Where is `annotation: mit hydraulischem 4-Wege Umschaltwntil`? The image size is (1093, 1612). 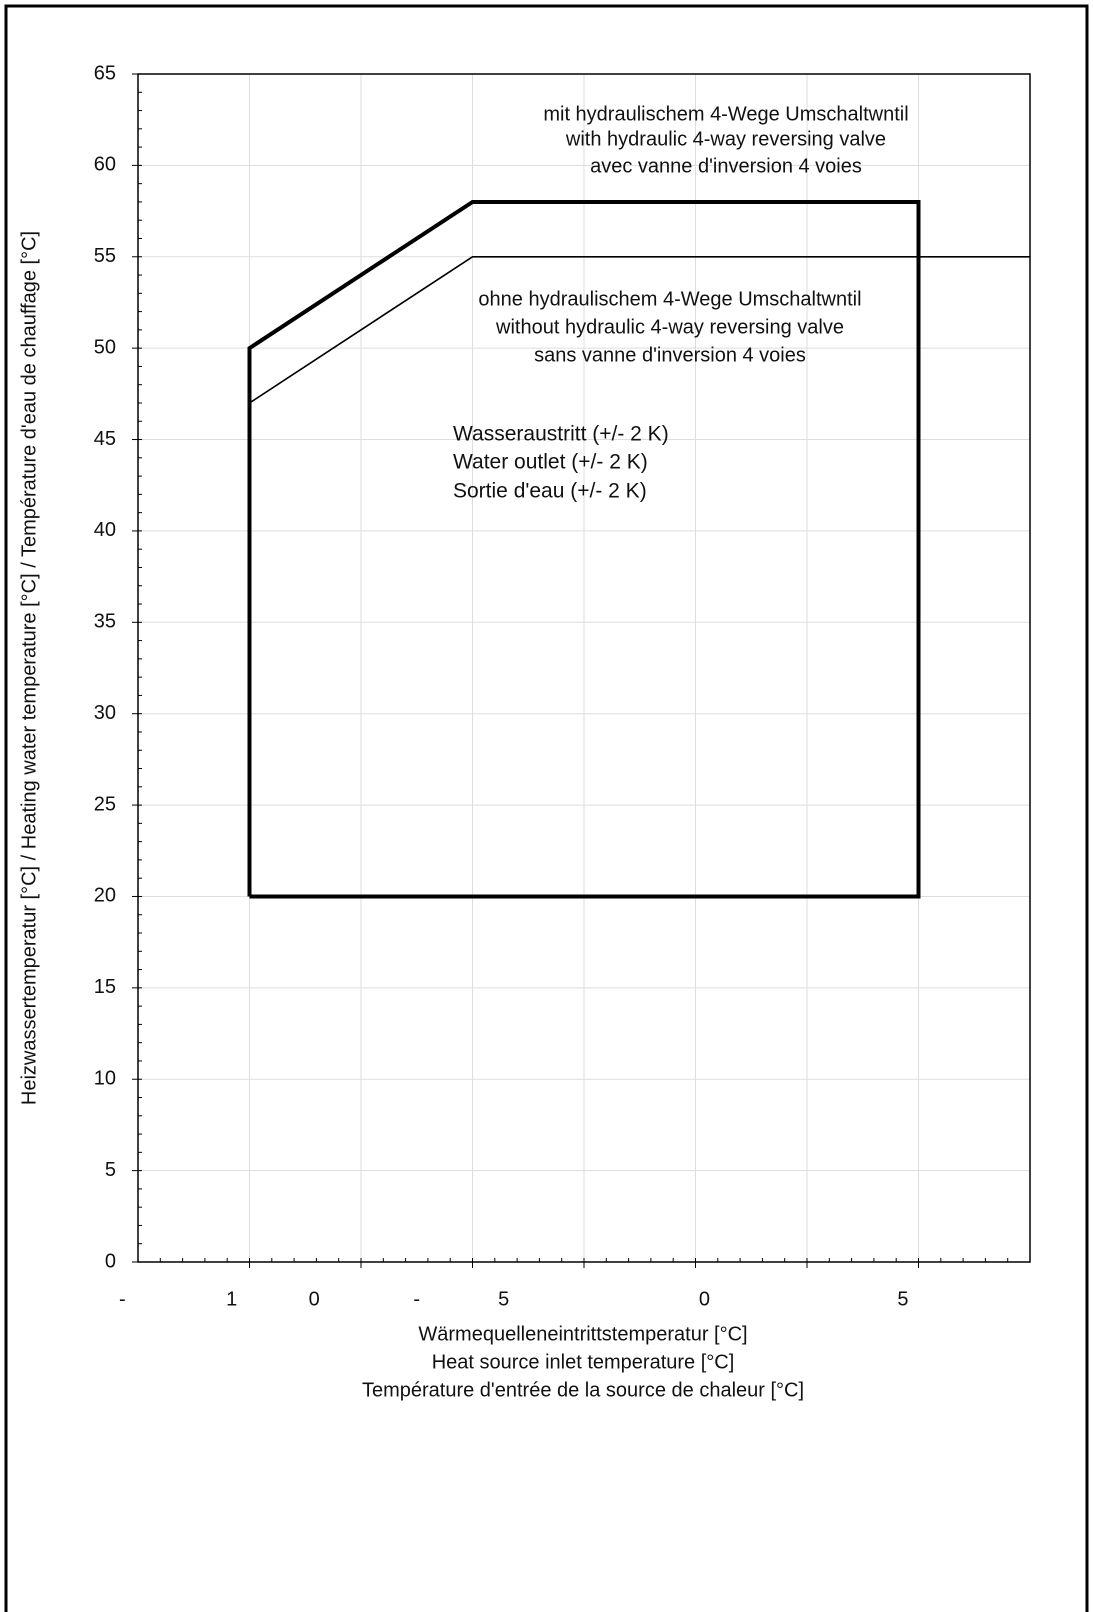
annotation: mit hydraulischem 4-Wege Umschaltwntil is located at coordinates (725, 114).